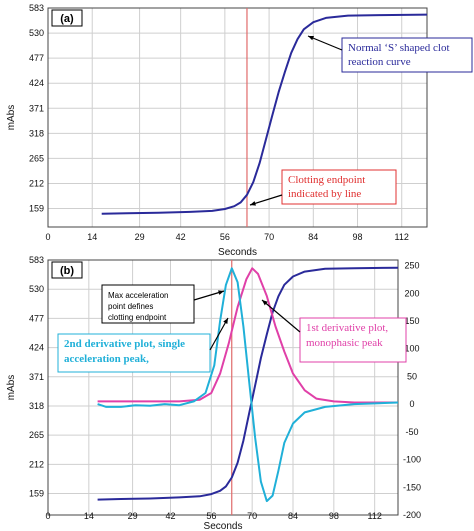 The height and width of the screenshot is (531, 474). I want to click on annotation-max-acceleration-box, so click(148, 304).